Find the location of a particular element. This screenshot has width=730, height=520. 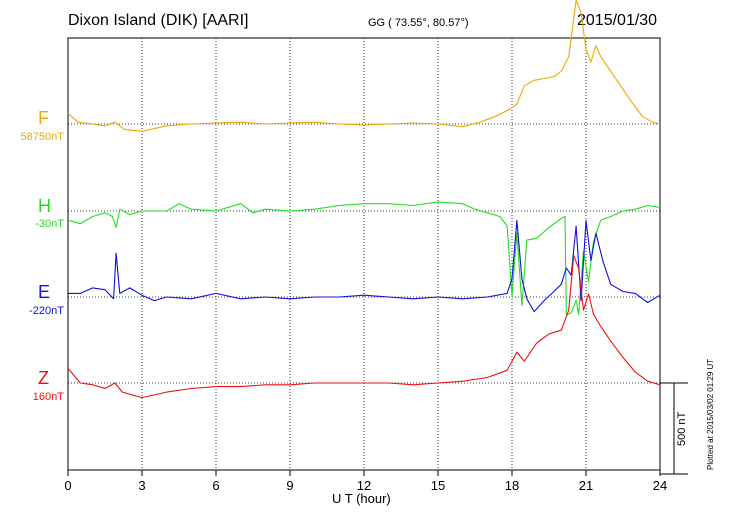

chart-title: Dixon Island (DIK) [AARI] is located at coordinates (158, 20).